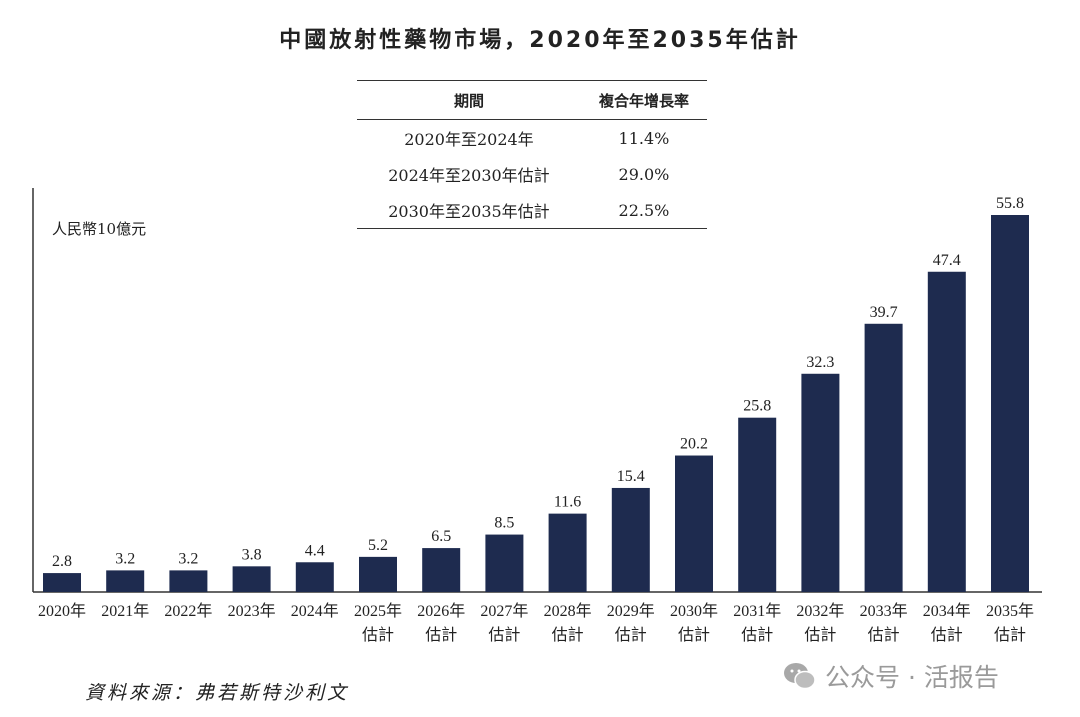 This screenshot has height=717, width=1080. Describe the element at coordinates (631, 476) in the screenshot. I see `data-label: 15.4` at that location.